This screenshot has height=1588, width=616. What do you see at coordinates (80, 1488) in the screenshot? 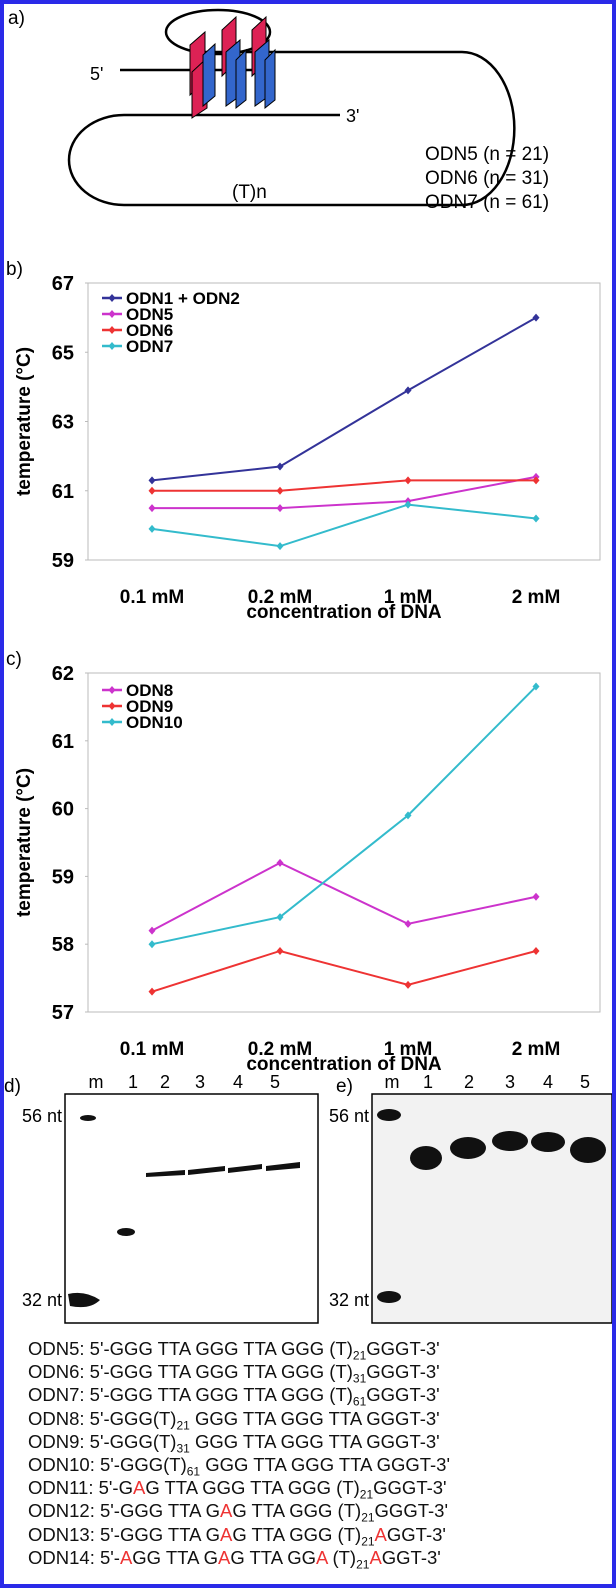
I see `sequence-text: ODN11: 5'-G` at bounding box center [80, 1488].